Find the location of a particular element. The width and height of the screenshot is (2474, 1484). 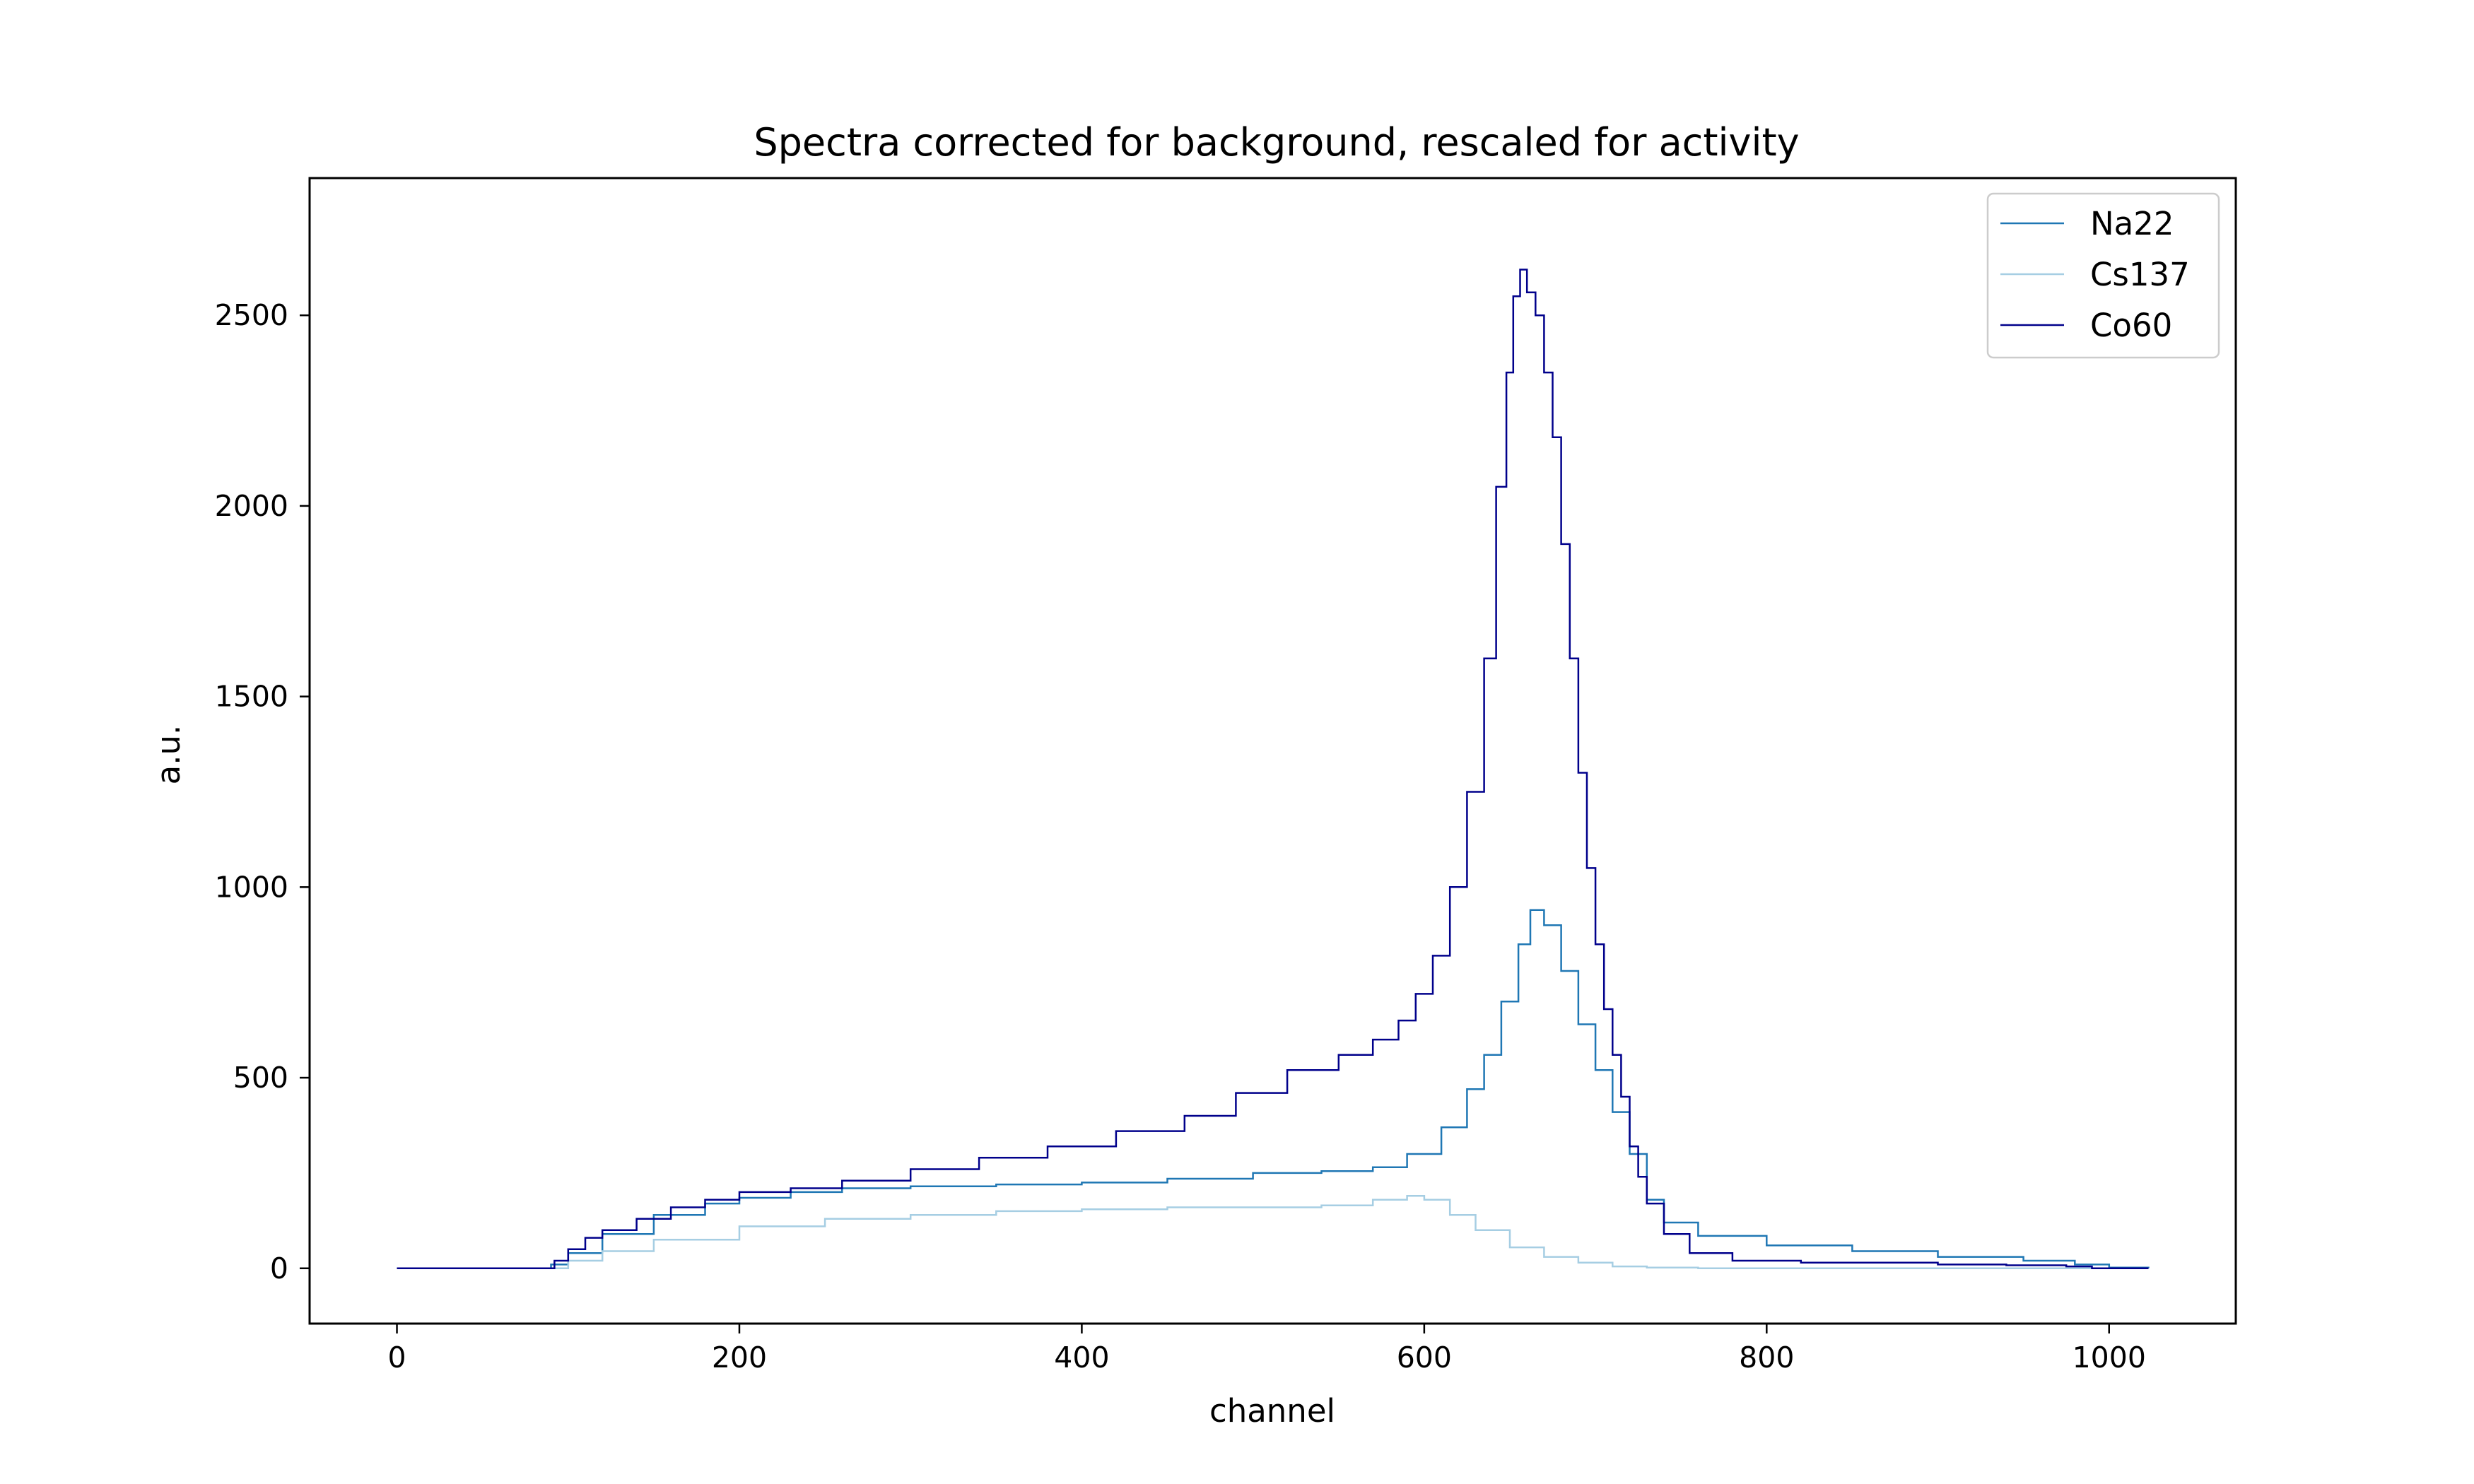

y-axis: 0 500 1000 1500 2000 2500 is located at coordinates (262, 791).